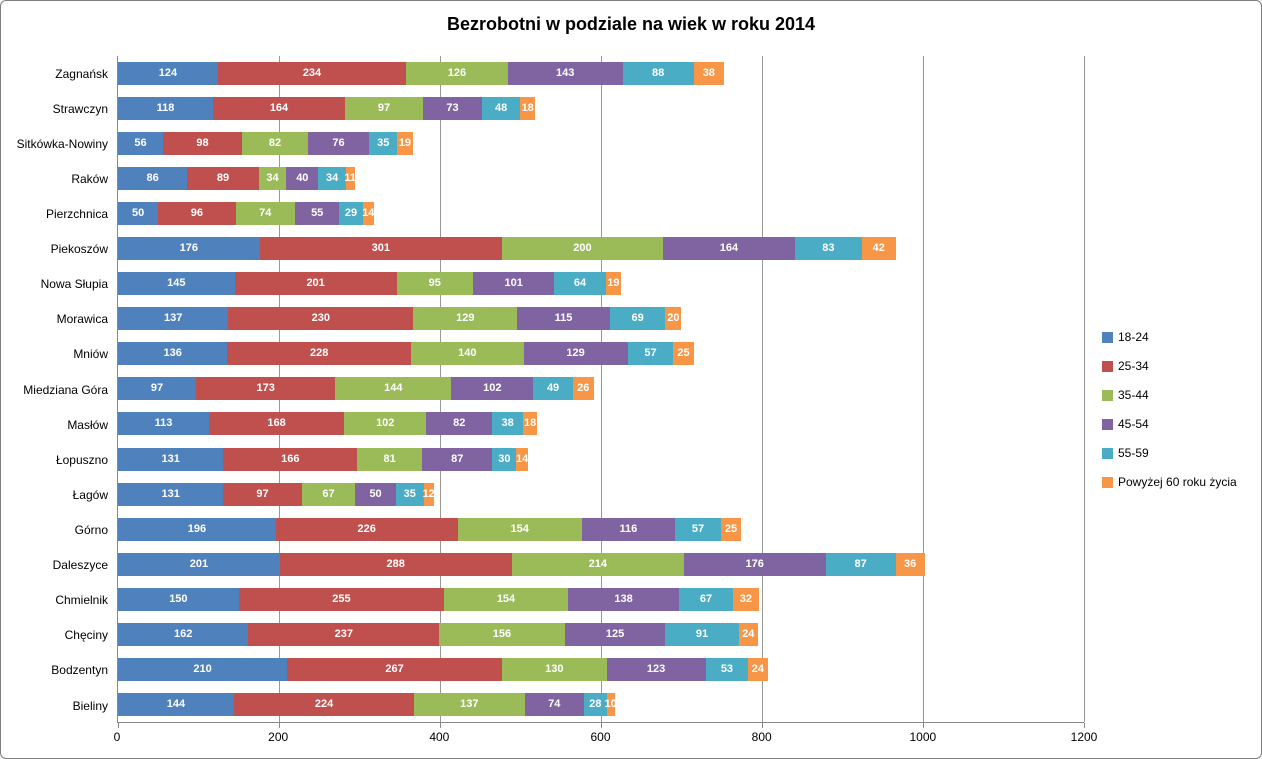 This screenshot has width=1262, height=759. Describe the element at coordinates (375, 493) in the screenshot. I see `bar-value-label: 50` at that location.